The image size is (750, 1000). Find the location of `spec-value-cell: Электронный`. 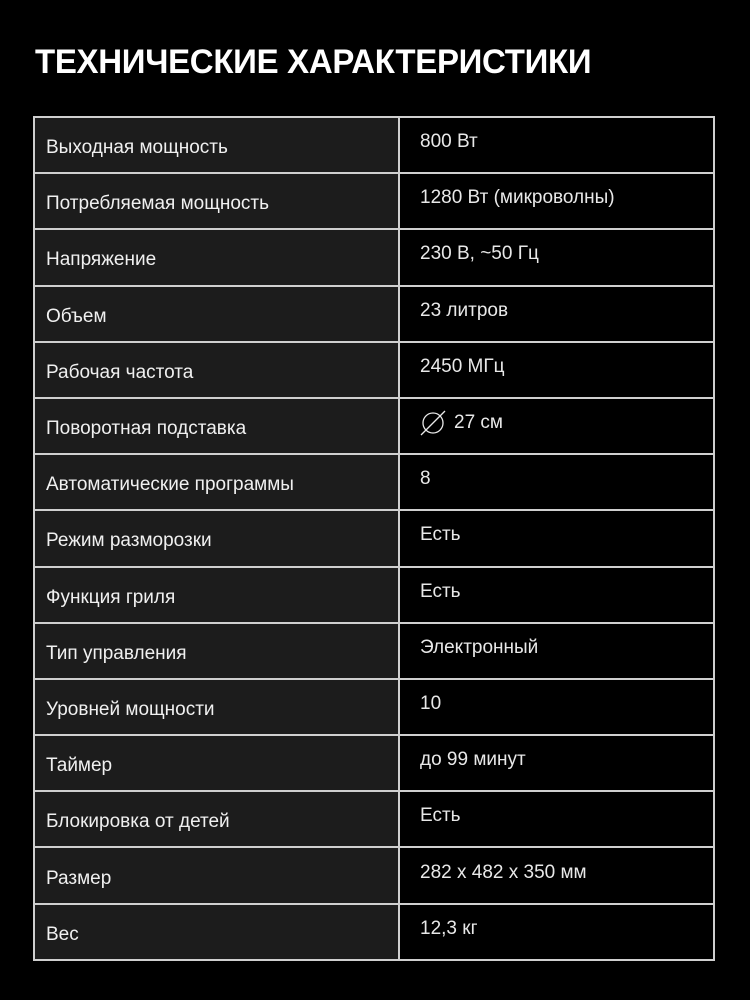

spec-value-cell: Электронный is located at coordinates (556, 650).